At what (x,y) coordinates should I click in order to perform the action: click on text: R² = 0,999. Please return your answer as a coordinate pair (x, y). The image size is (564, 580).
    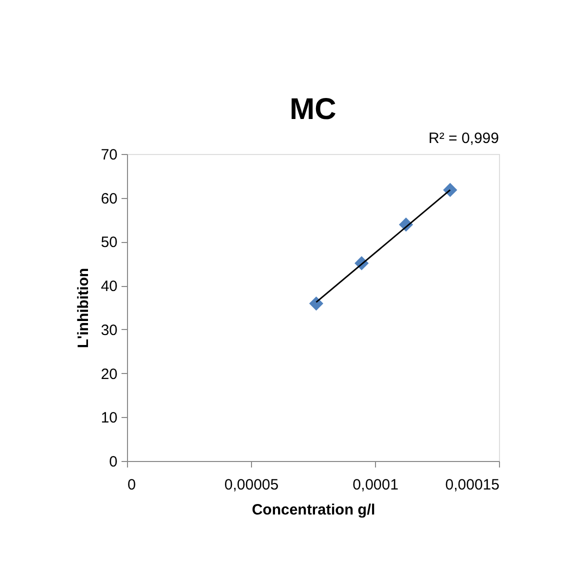
    Looking at the image, I should click on (463, 138).